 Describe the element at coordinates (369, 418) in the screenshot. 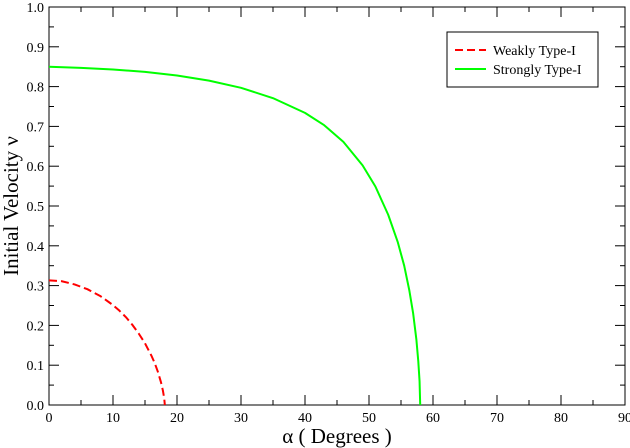

I see `x-tick-label: 50` at that location.